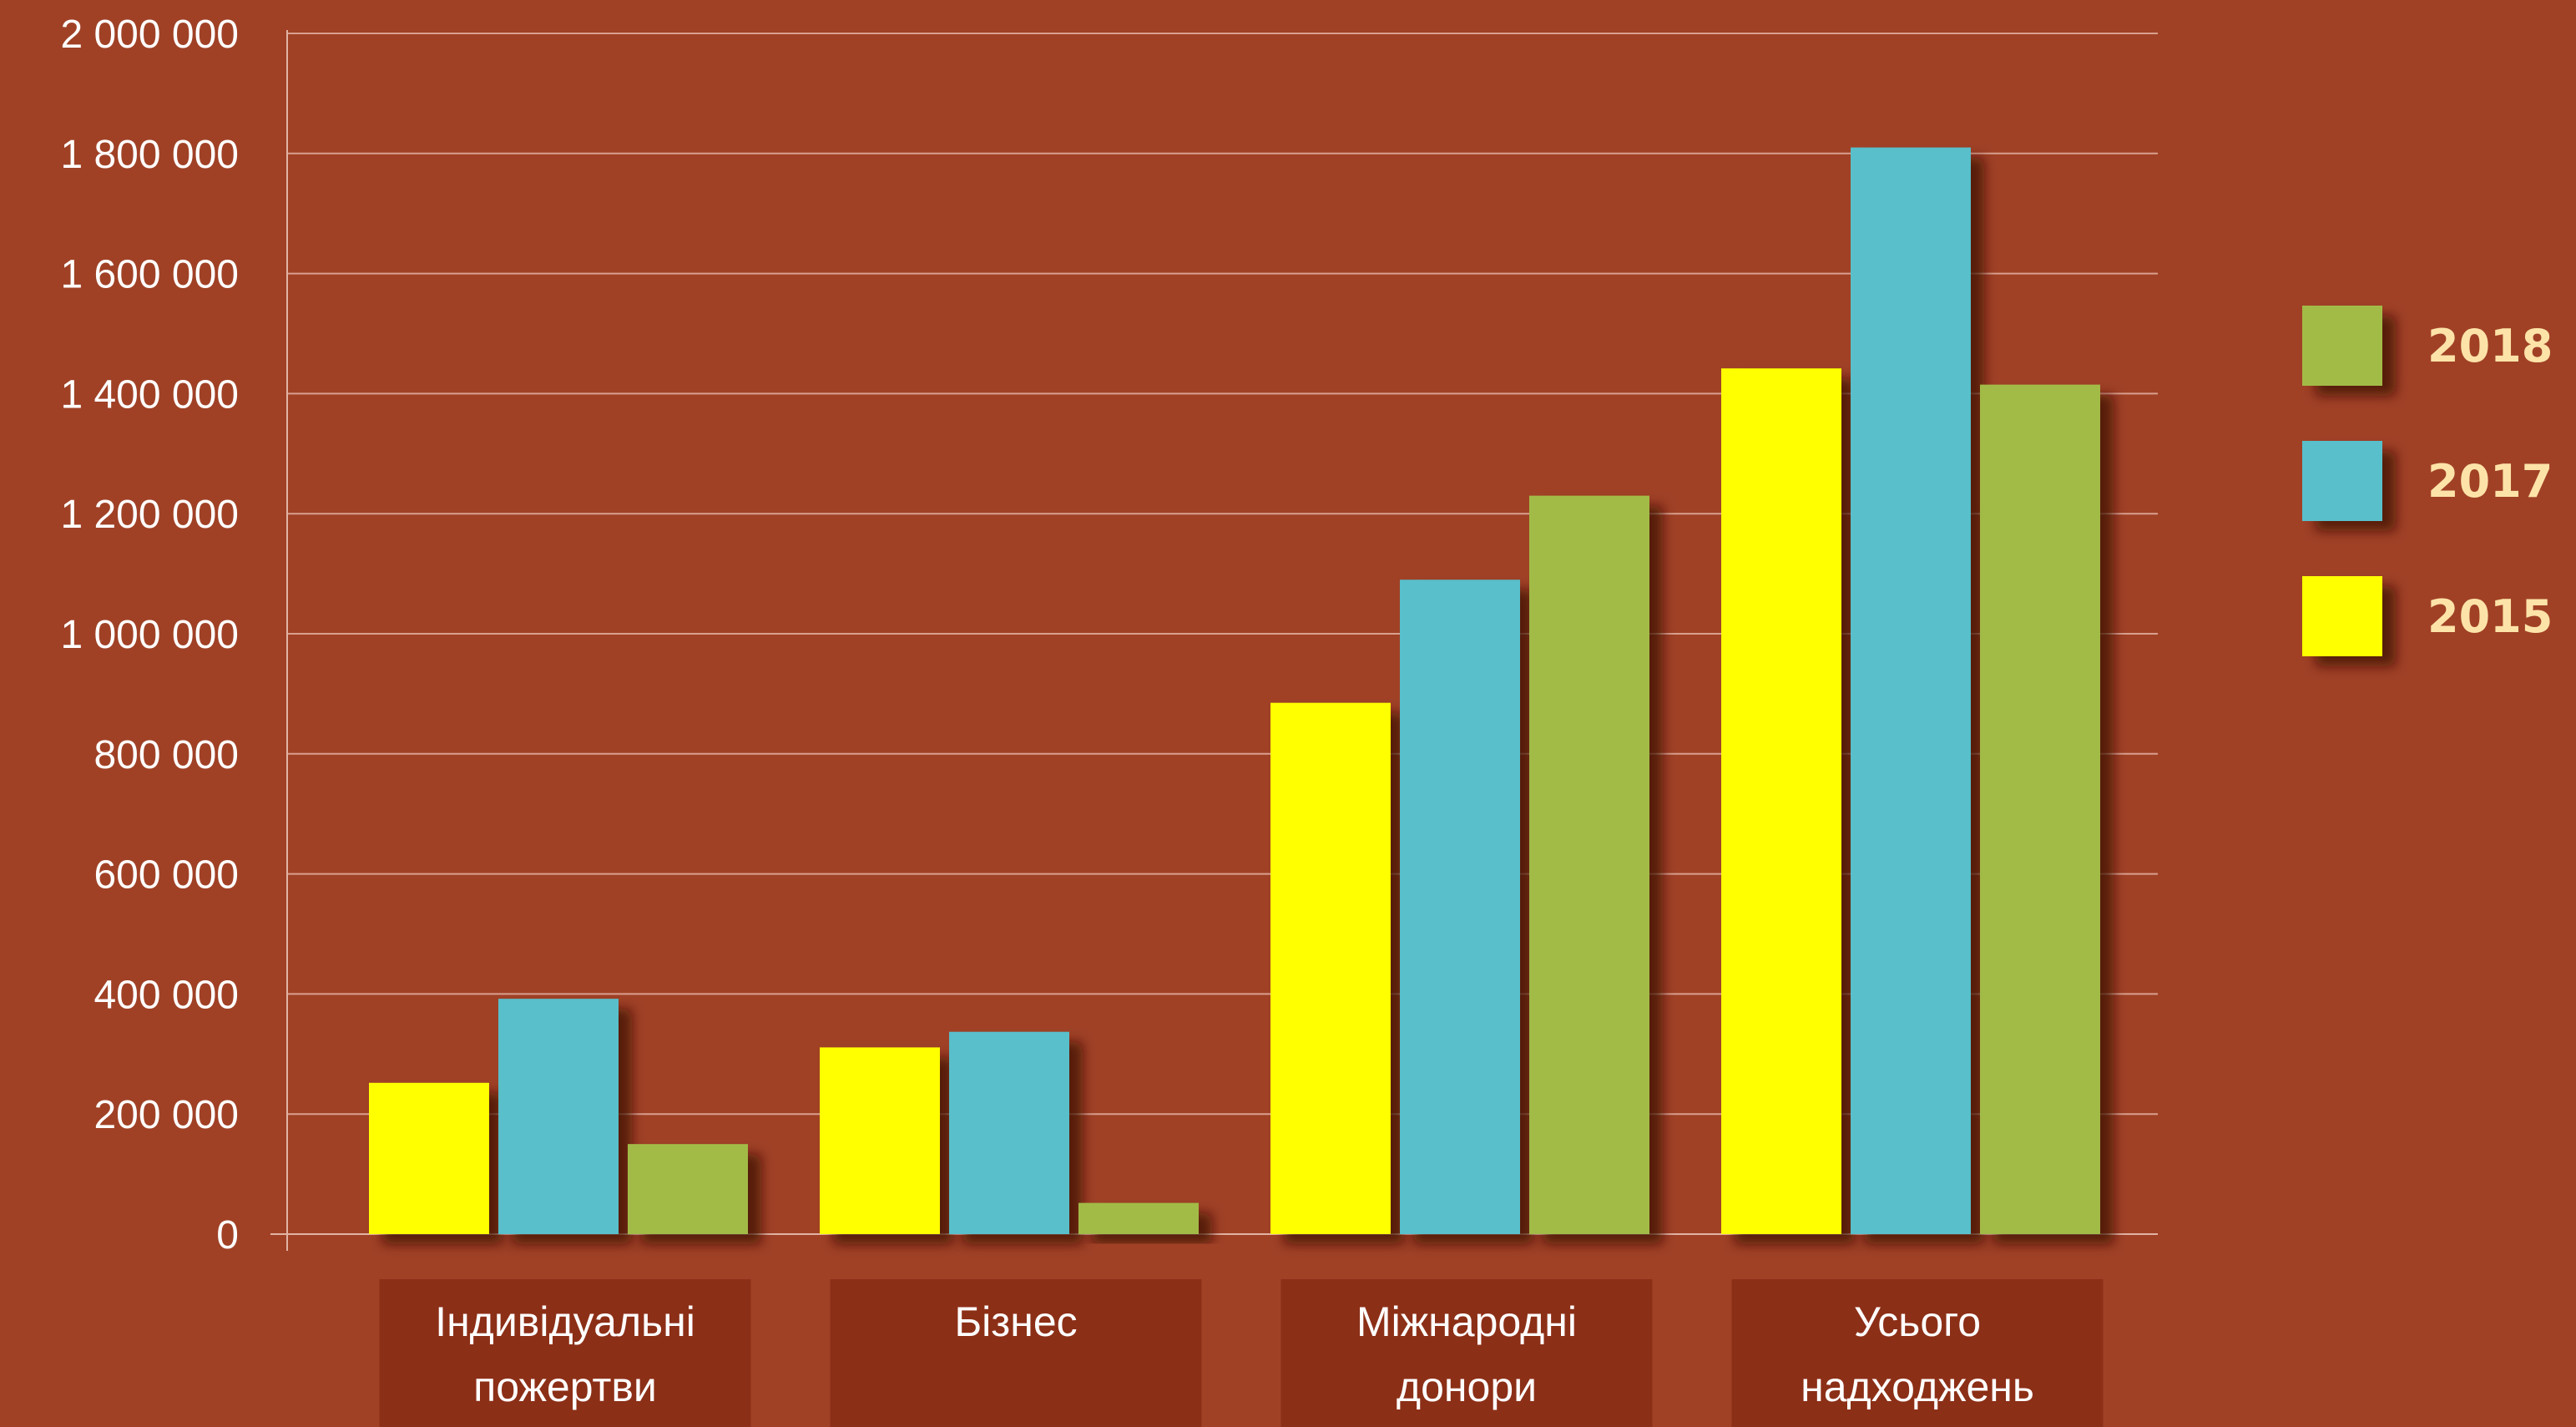 The width and height of the screenshot is (2576, 1427). What do you see at coordinates (149, 515) in the screenshot?
I see `y-tick-label: 1 200 000` at bounding box center [149, 515].